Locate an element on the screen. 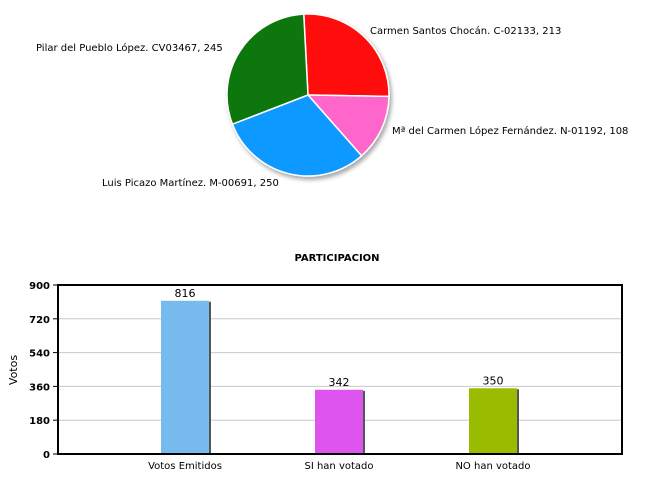 Image resolution: width=662 pixels, height=485 pixels. y-tick-label: 0 is located at coordinates (46, 455).